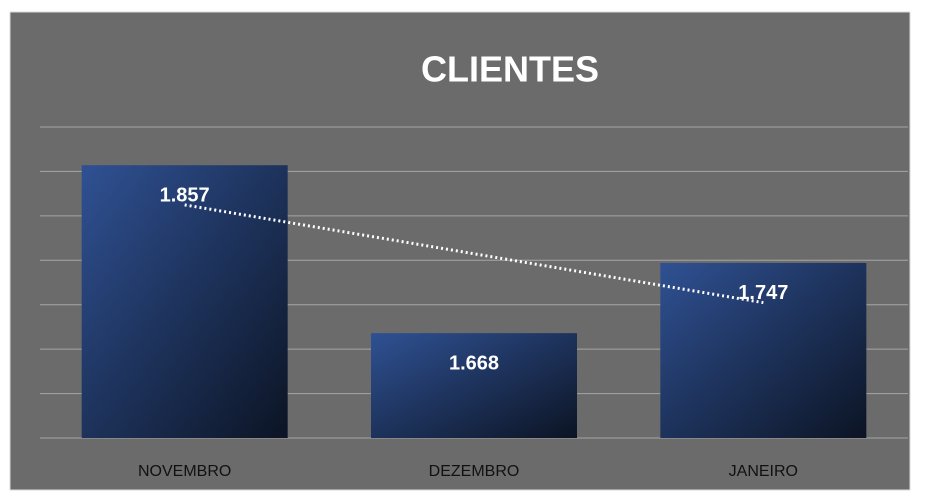  Describe the element at coordinates (184, 471) in the screenshot. I see `x-tick-label: NOVEMBRO` at that location.